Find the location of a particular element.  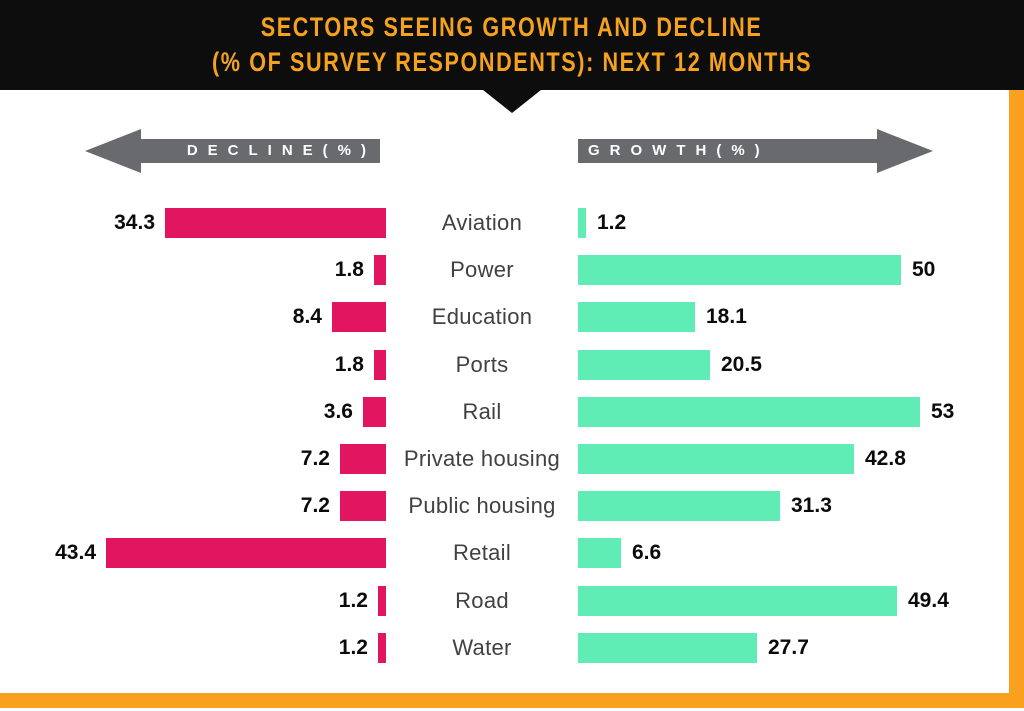

sector-label: Private housing is located at coordinates (482, 458).